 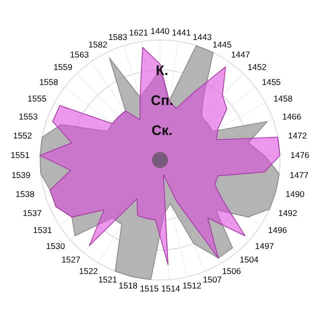 I want to click on spoke-label: 1507, so click(x=212, y=279).